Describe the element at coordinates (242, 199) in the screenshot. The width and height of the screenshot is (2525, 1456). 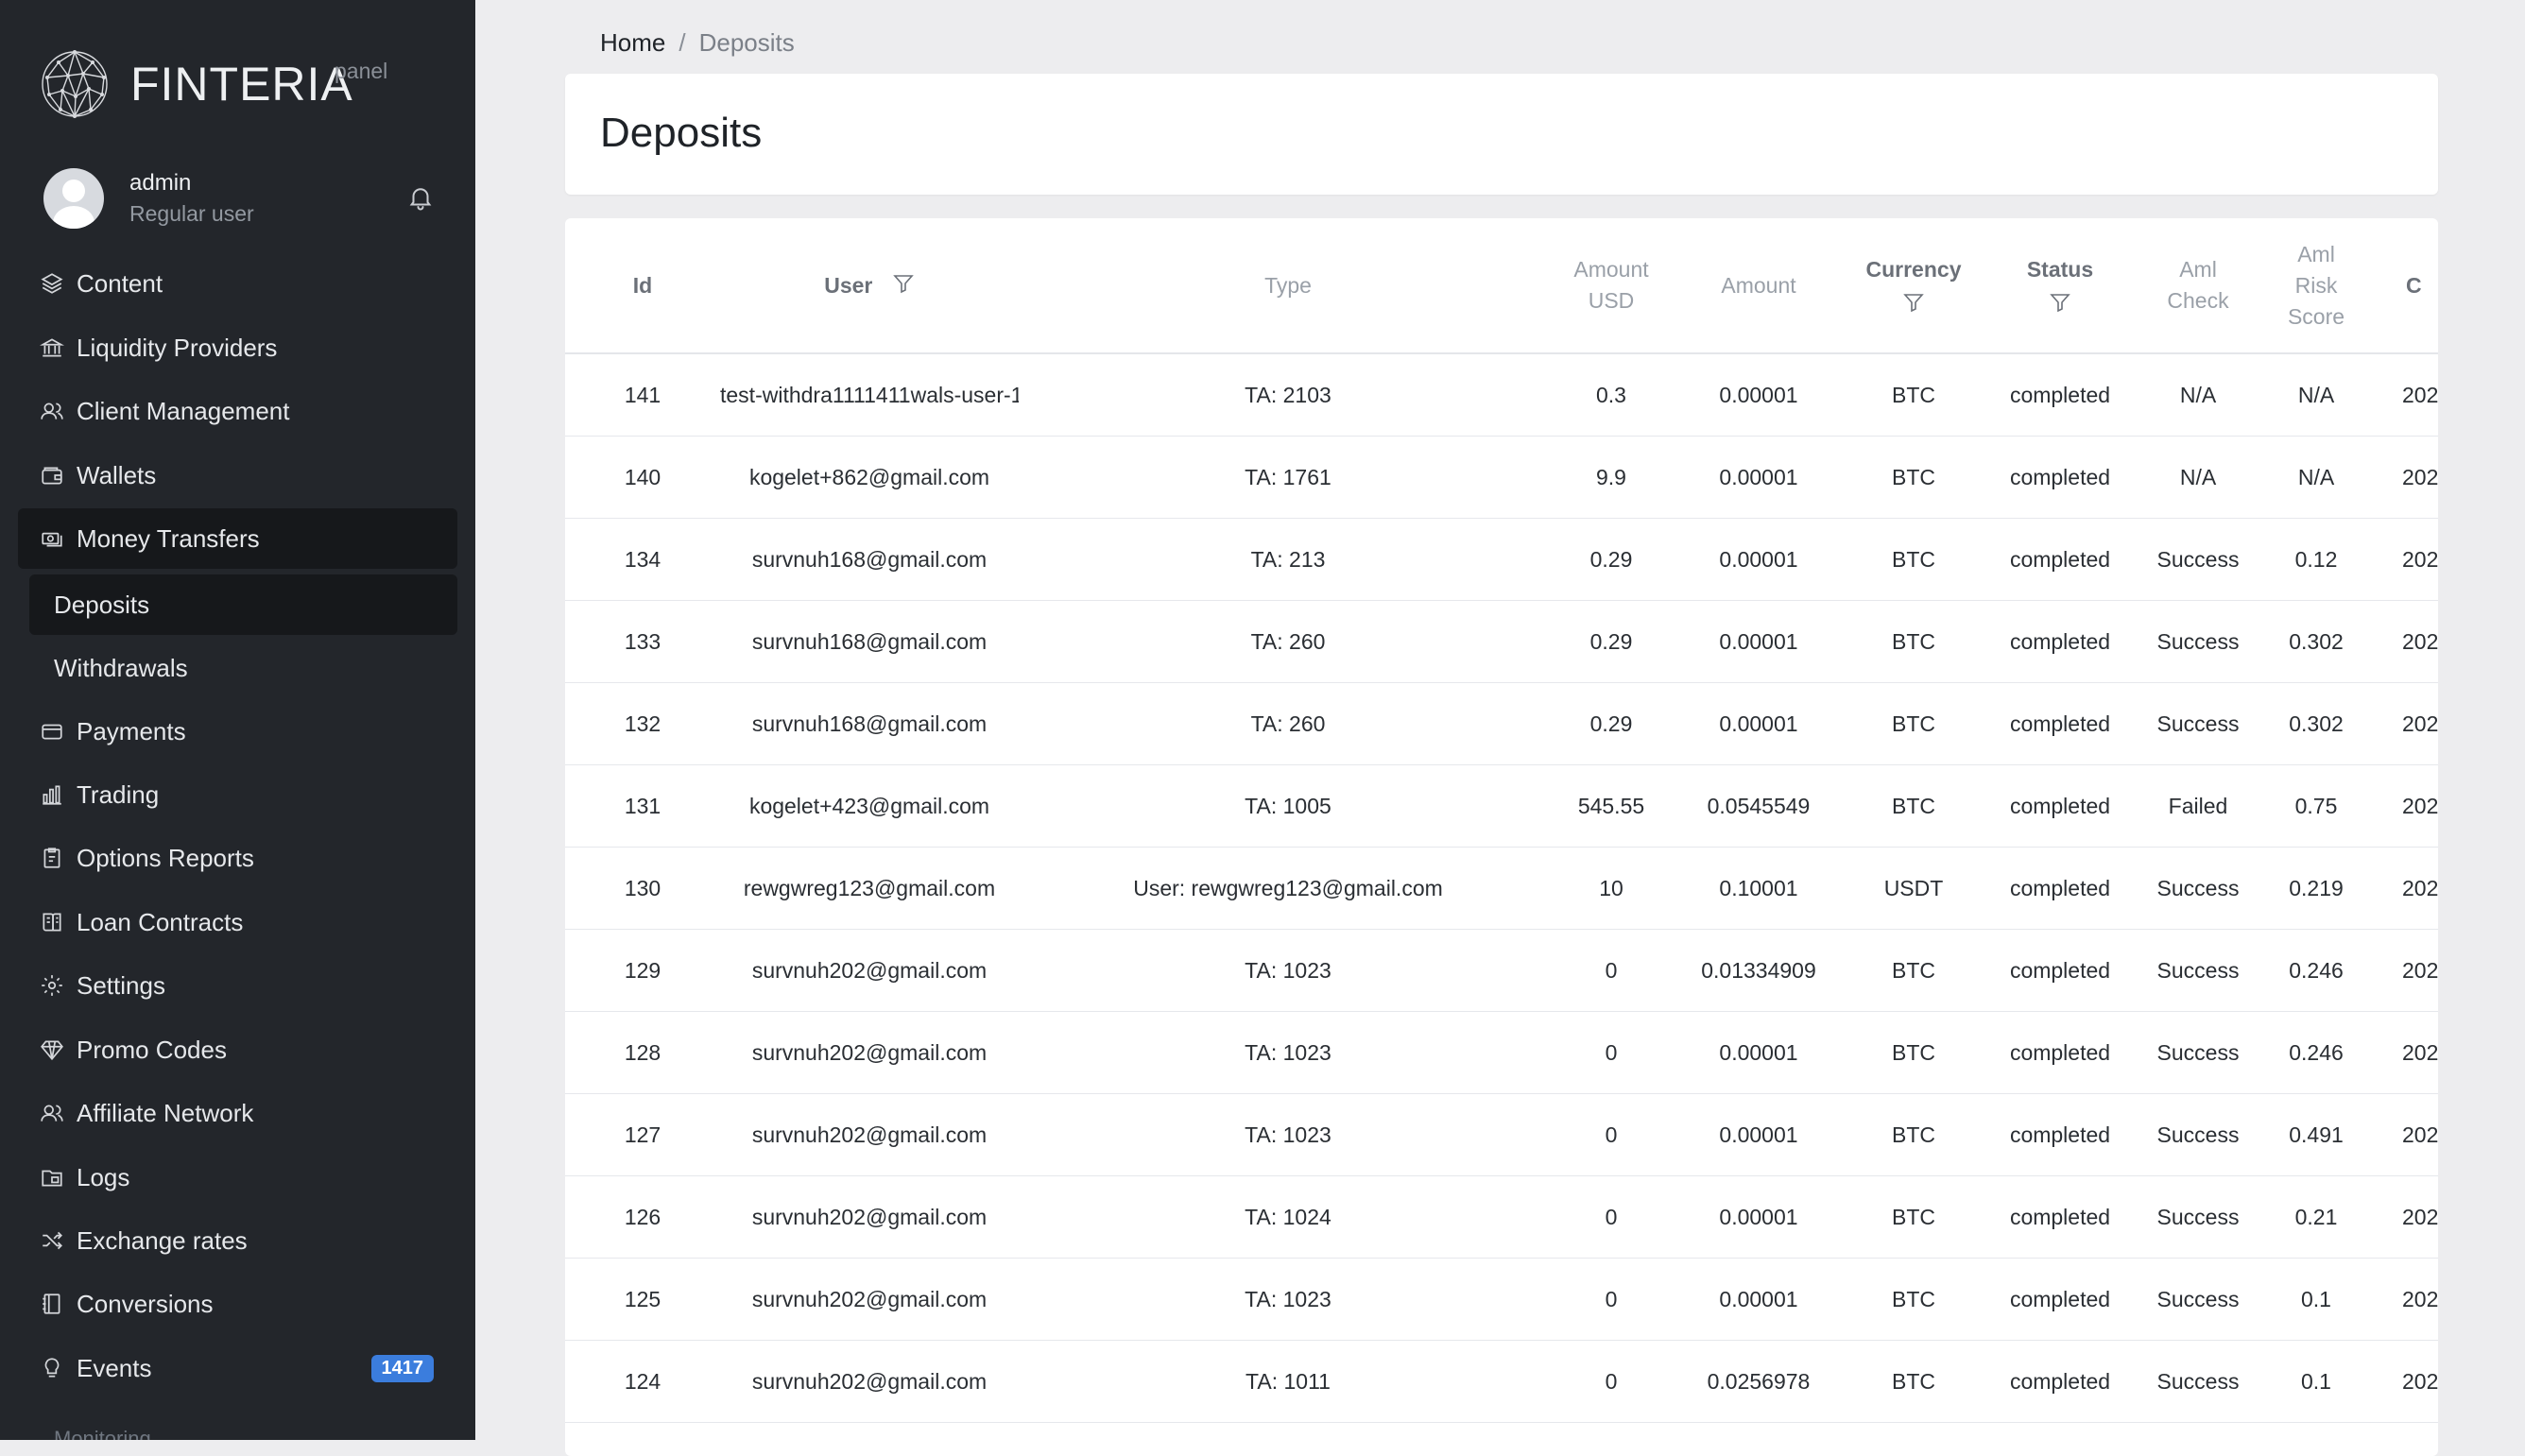
I see `user-profile: admin Regular user` at that location.